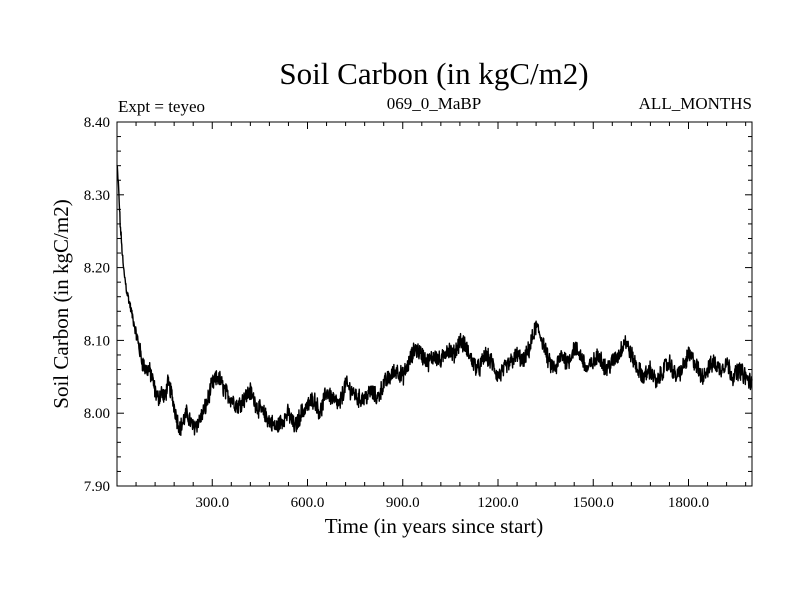 This screenshot has height=600, width=800. What do you see at coordinates (695, 103) in the screenshot?
I see `months-label: ALL_MONTHS` at bounding box center [695, 103].